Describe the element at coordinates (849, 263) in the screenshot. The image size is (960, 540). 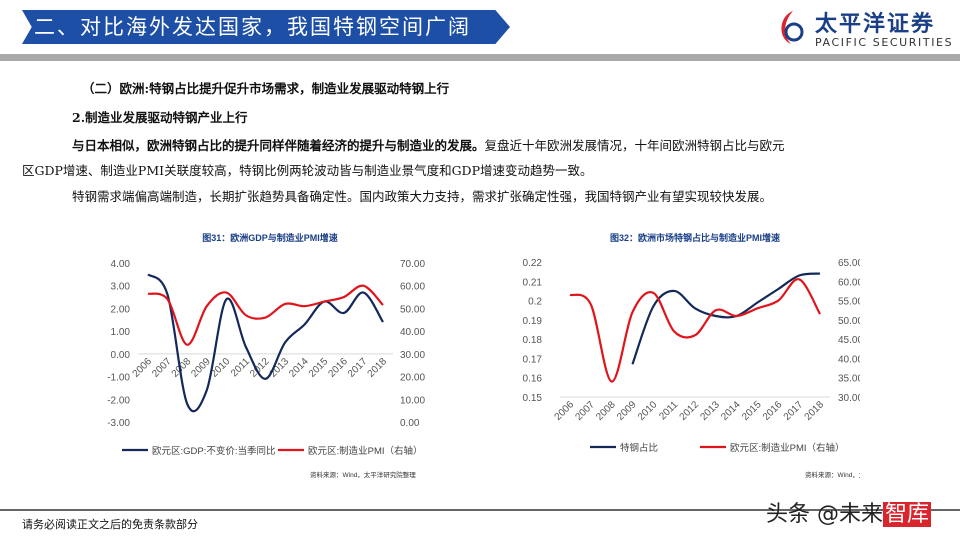
I see `y2-tick-label: 65.00` at that location.